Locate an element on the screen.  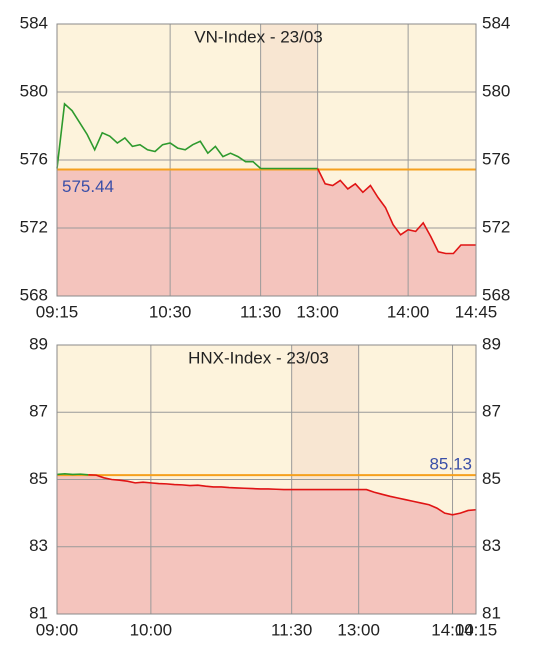
y2-tick-label: 576 is located at coordinates (496, 158).